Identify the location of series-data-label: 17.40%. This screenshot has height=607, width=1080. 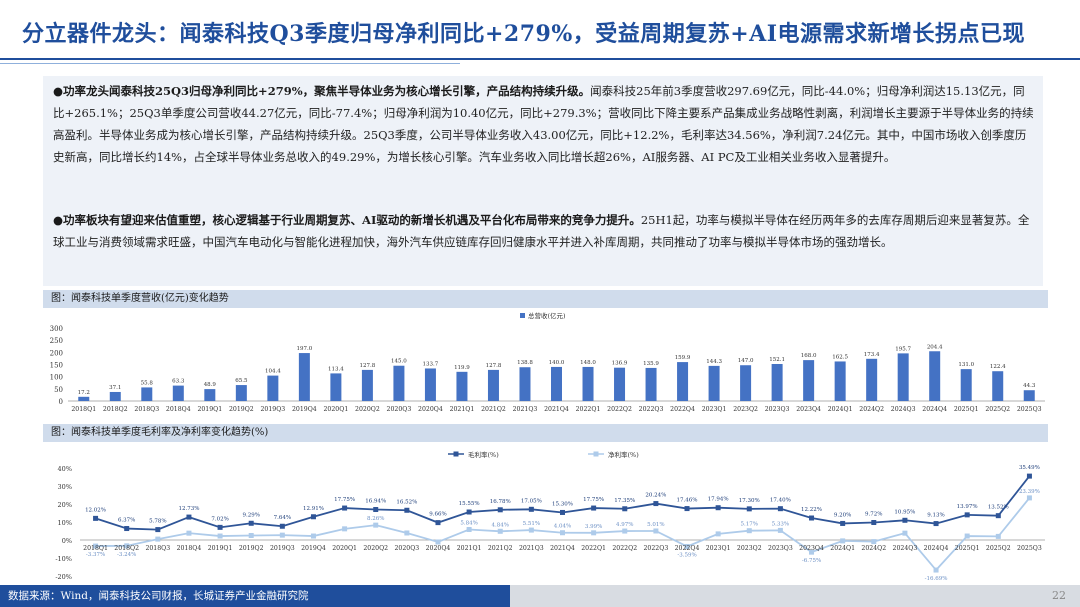
(780, 501).